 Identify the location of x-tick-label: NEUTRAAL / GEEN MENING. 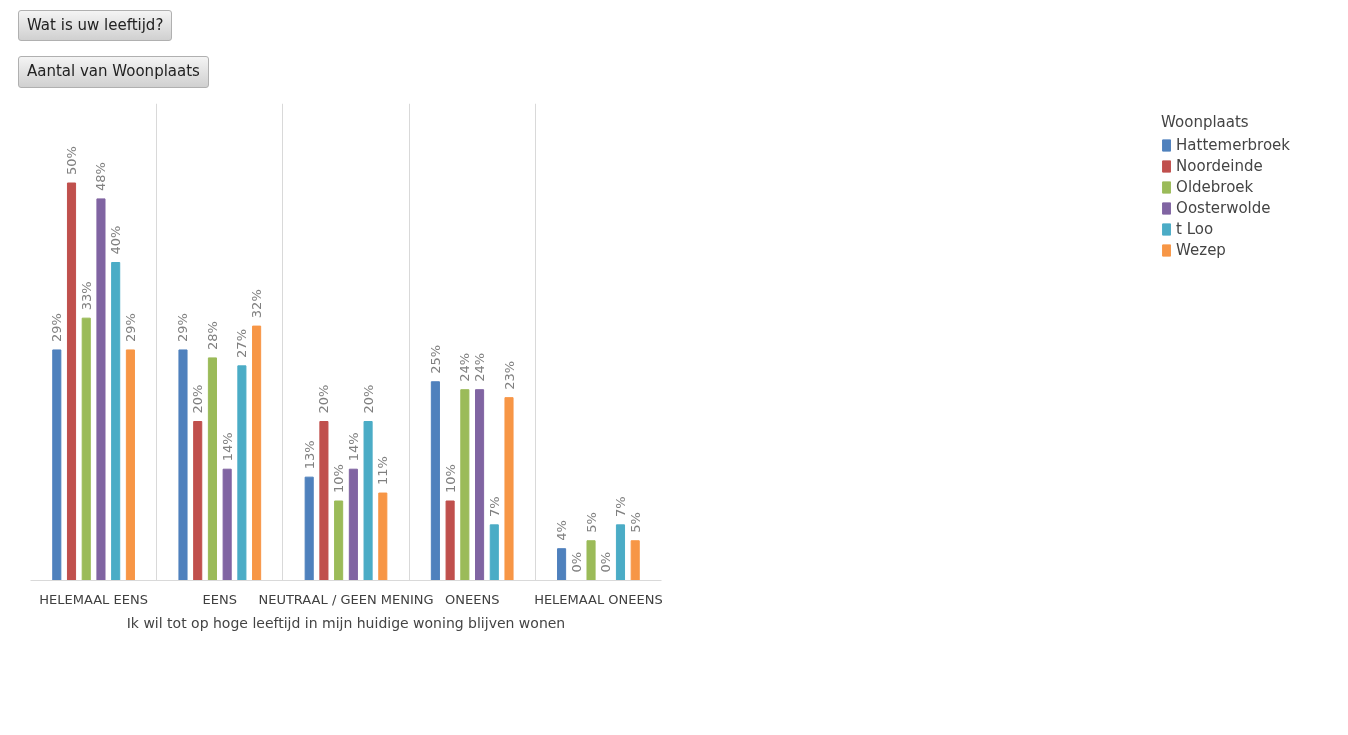
(346, 599).